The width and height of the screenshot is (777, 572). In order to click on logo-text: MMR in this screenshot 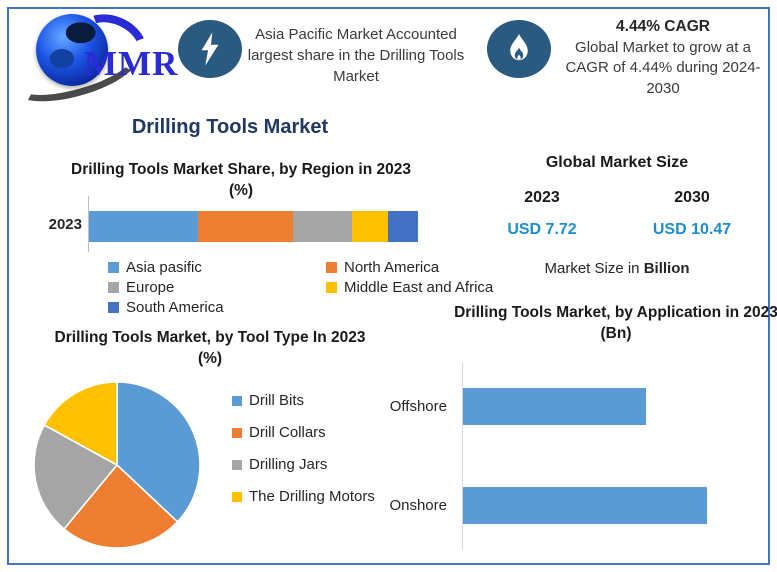, I will do `click(131, 63)`.